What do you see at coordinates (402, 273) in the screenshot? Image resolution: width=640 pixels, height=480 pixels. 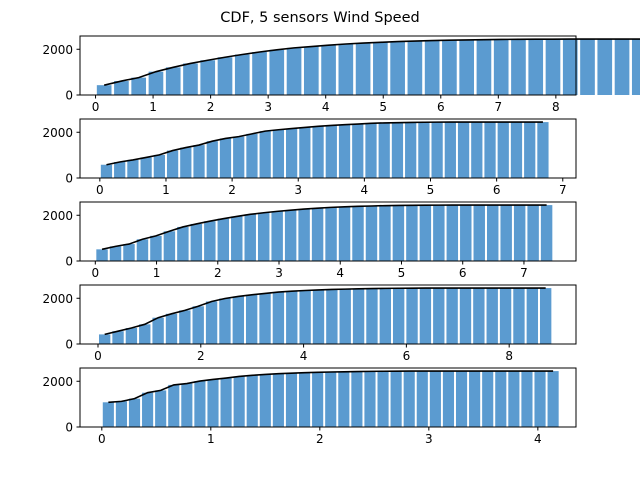 I see `x-tick-label: 5` at bounding box center [402, 273].